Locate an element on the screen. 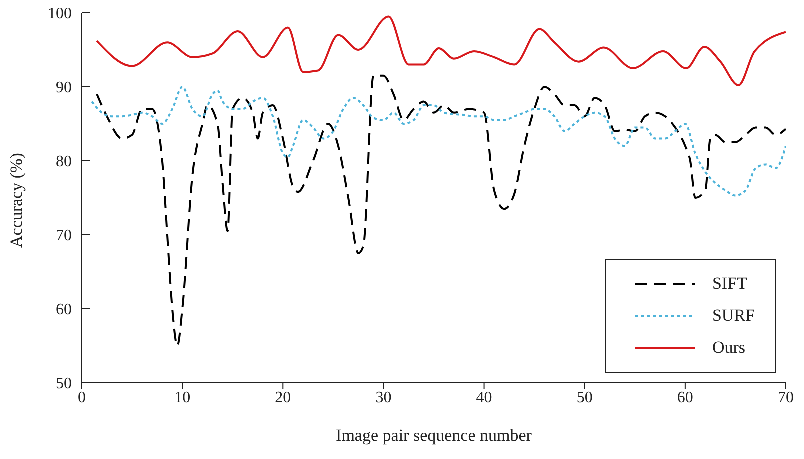  x-tick-label: 40 is located at coordinates (484, 397).